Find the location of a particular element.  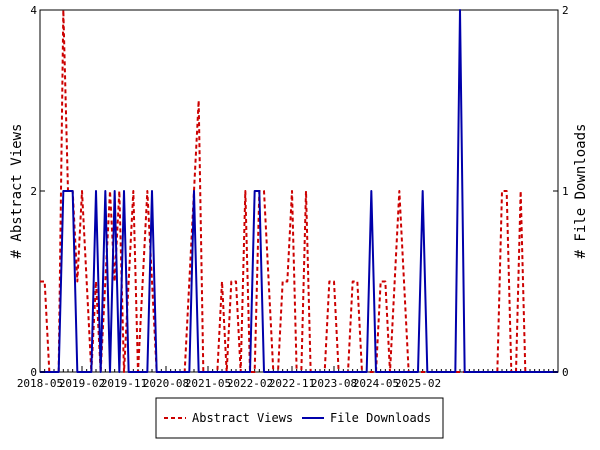

y-right-tick-labels: 0 1 2 is located at coordinates (561, 191).